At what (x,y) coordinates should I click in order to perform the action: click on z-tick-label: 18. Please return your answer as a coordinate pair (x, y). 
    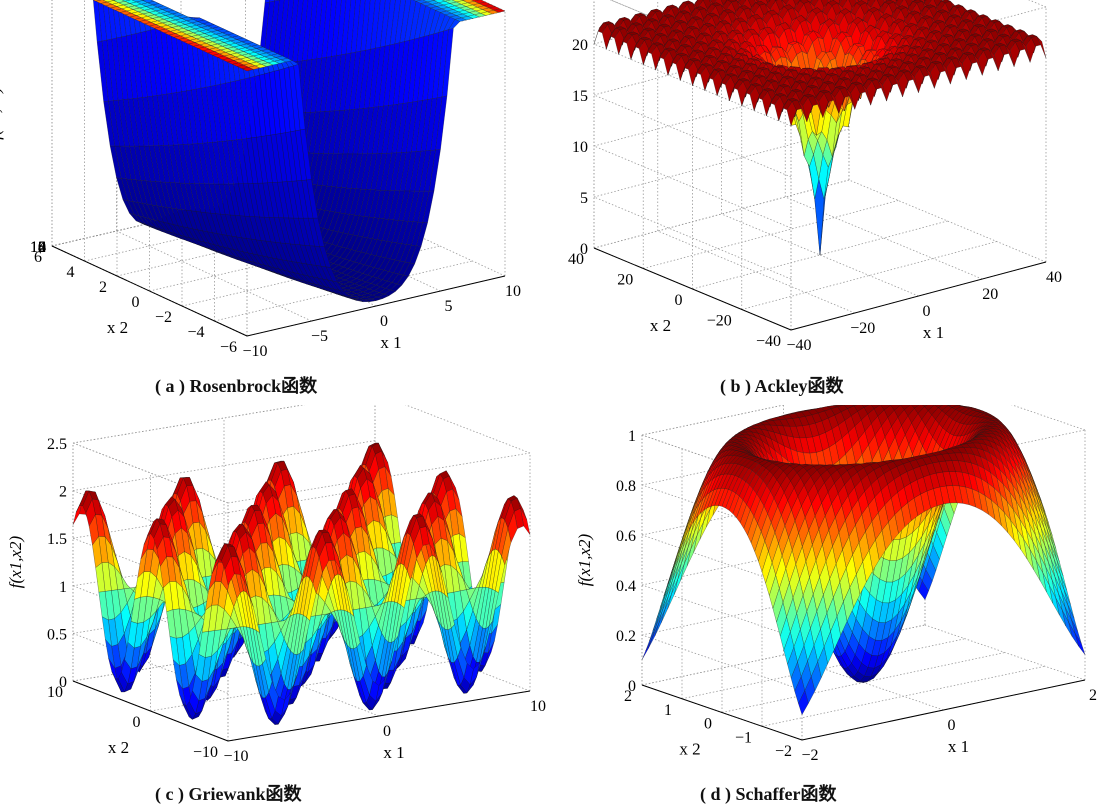
    Looking at the image, I should click on (38, 247).